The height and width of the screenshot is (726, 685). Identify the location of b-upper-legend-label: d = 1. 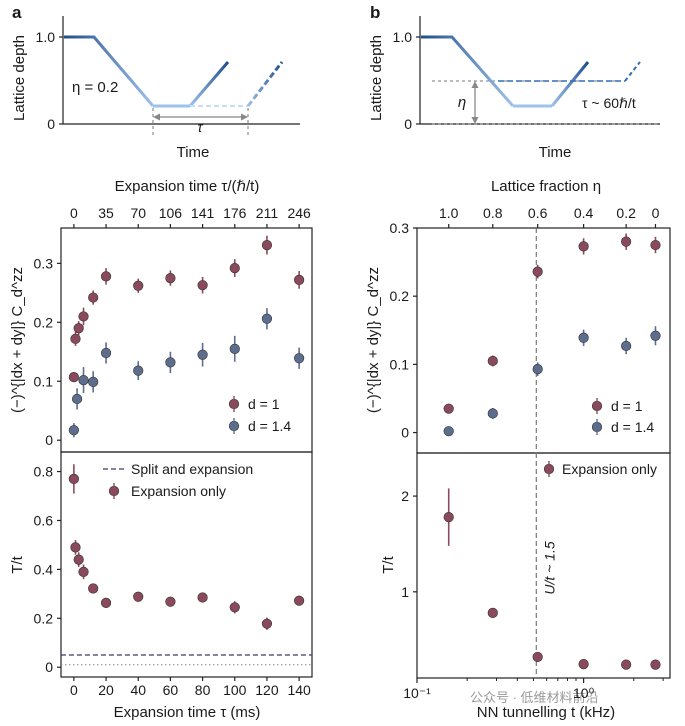
(627, 406).